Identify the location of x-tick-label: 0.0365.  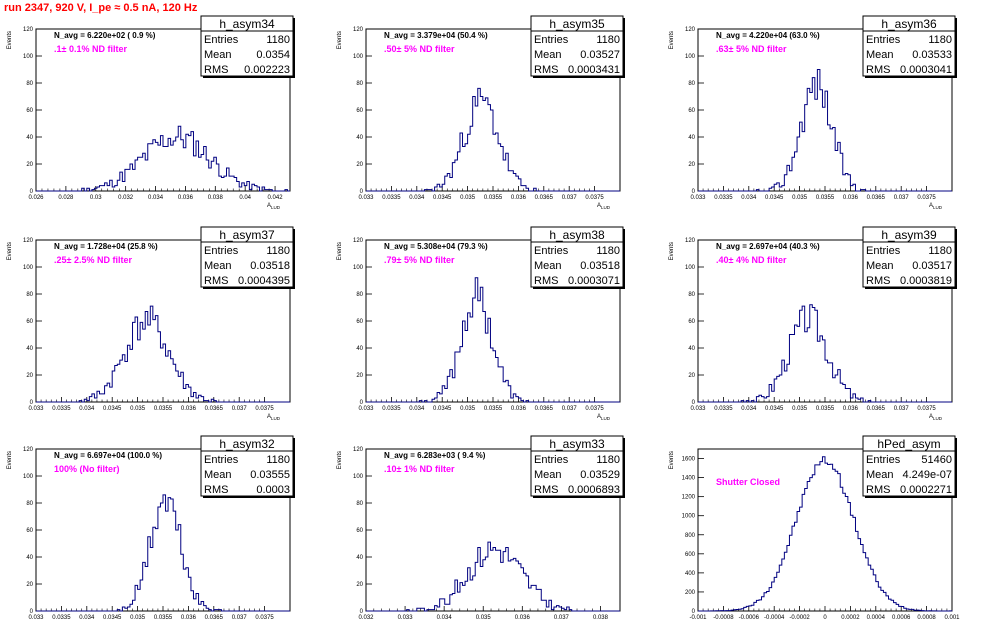
(876, 409).